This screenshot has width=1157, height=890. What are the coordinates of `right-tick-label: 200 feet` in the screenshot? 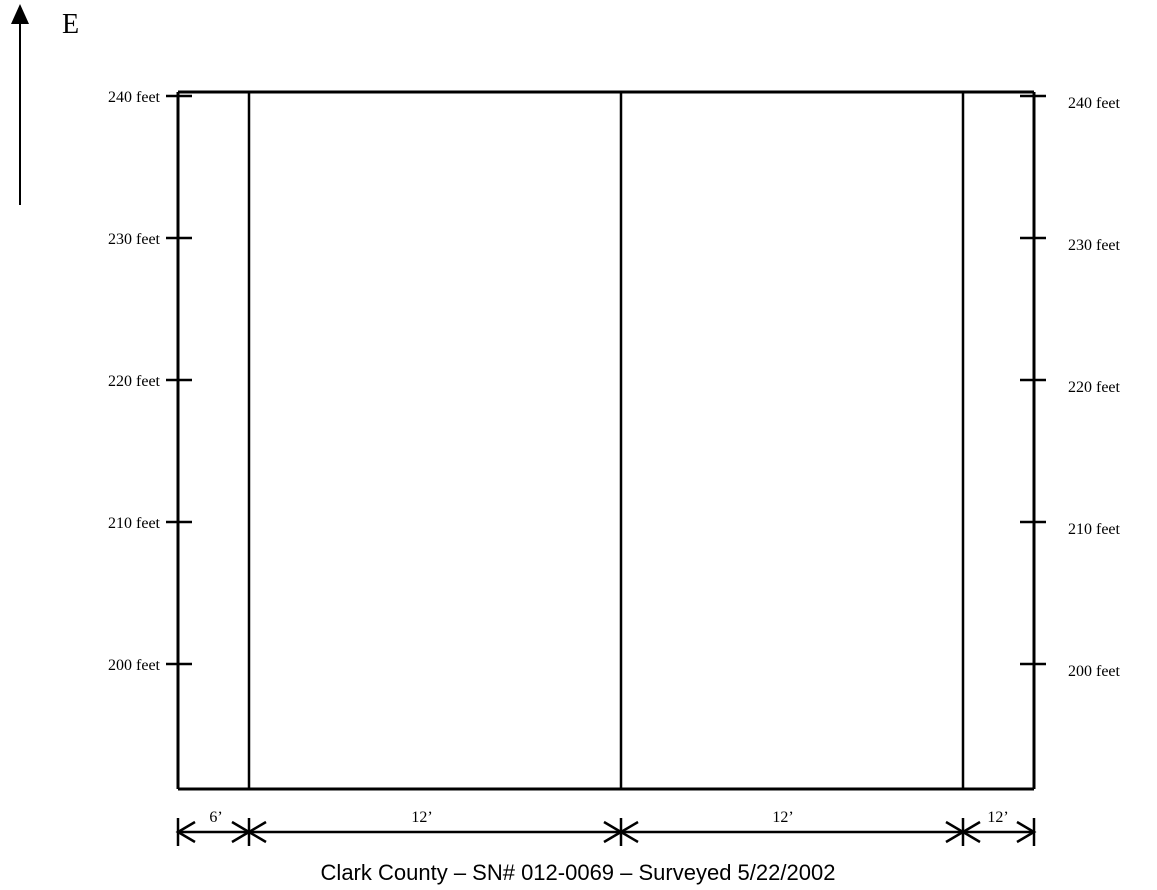 It's located at (1094, 671).